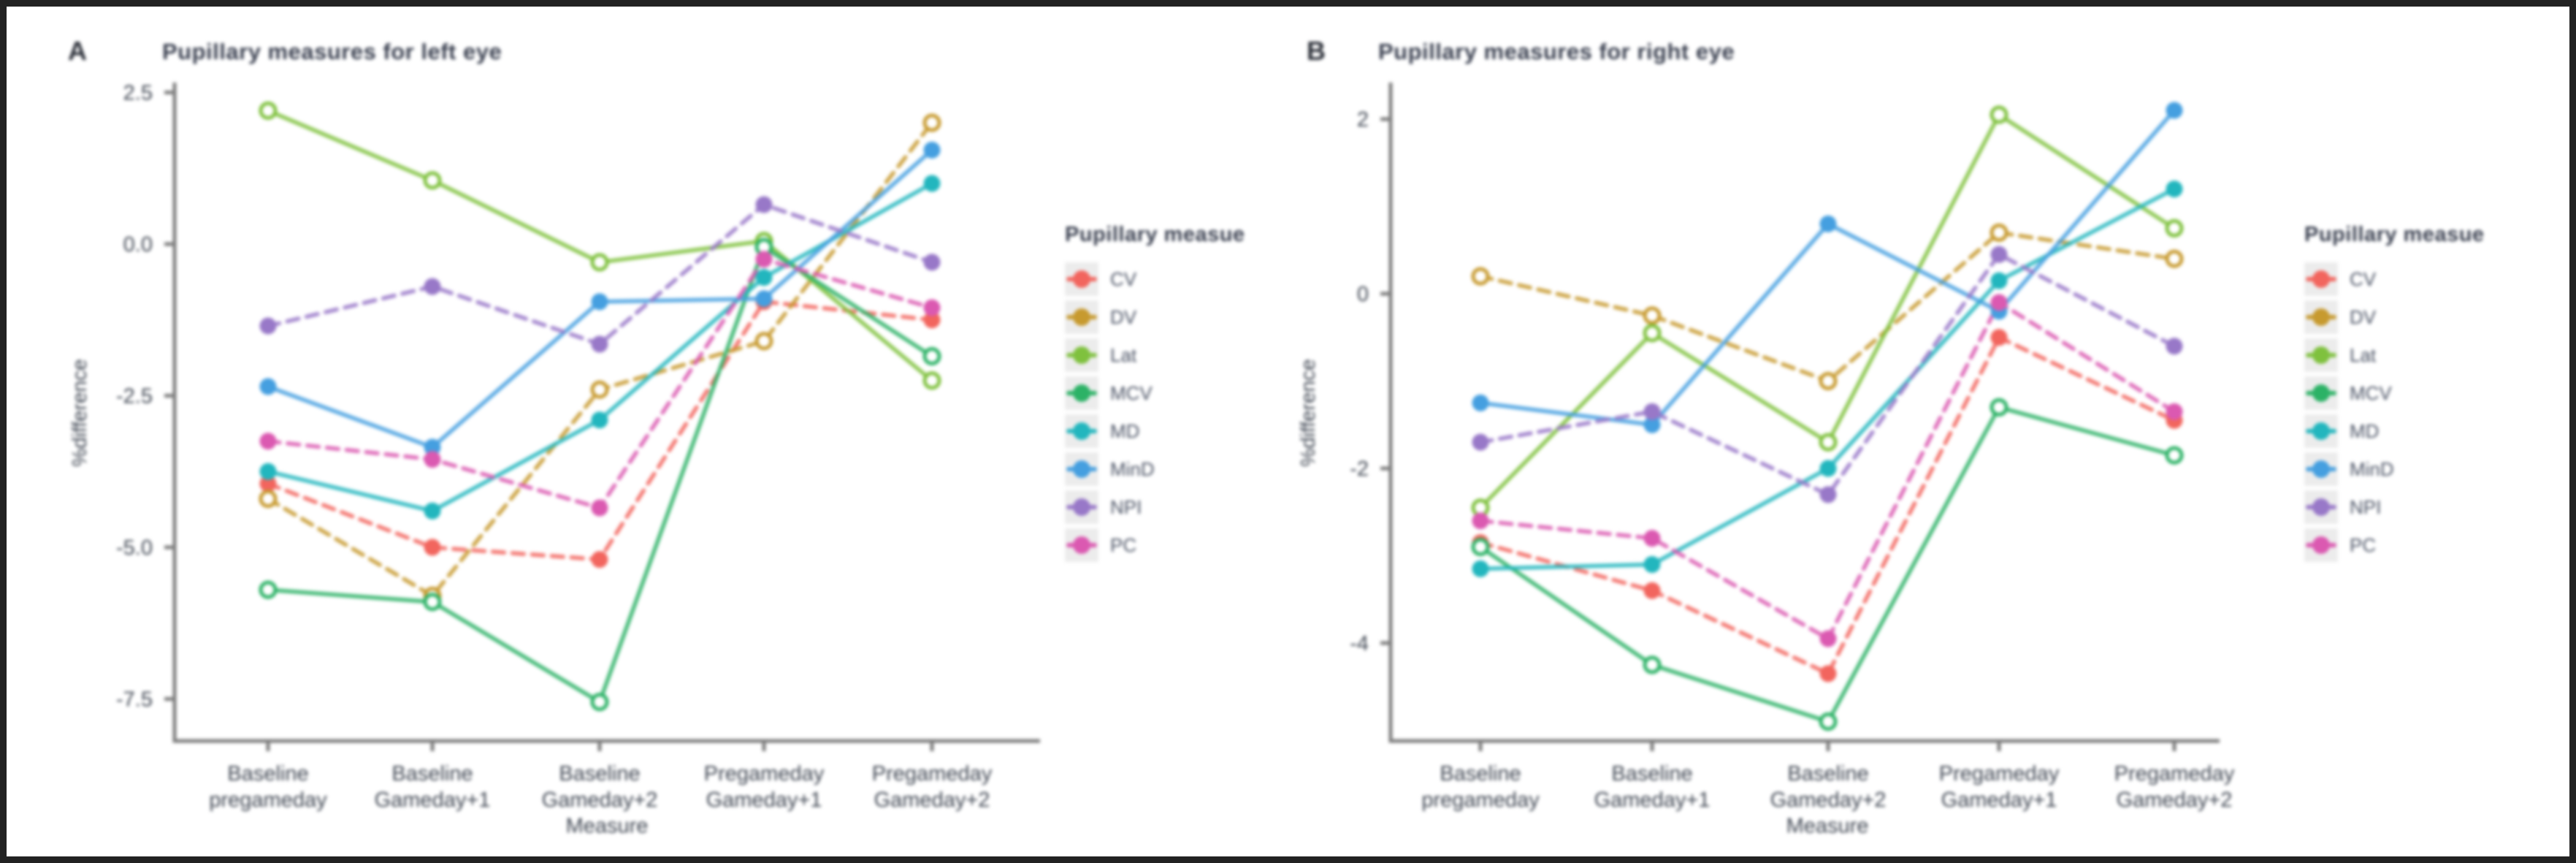  I want to click on series-line-MCV, so click(600, 475).